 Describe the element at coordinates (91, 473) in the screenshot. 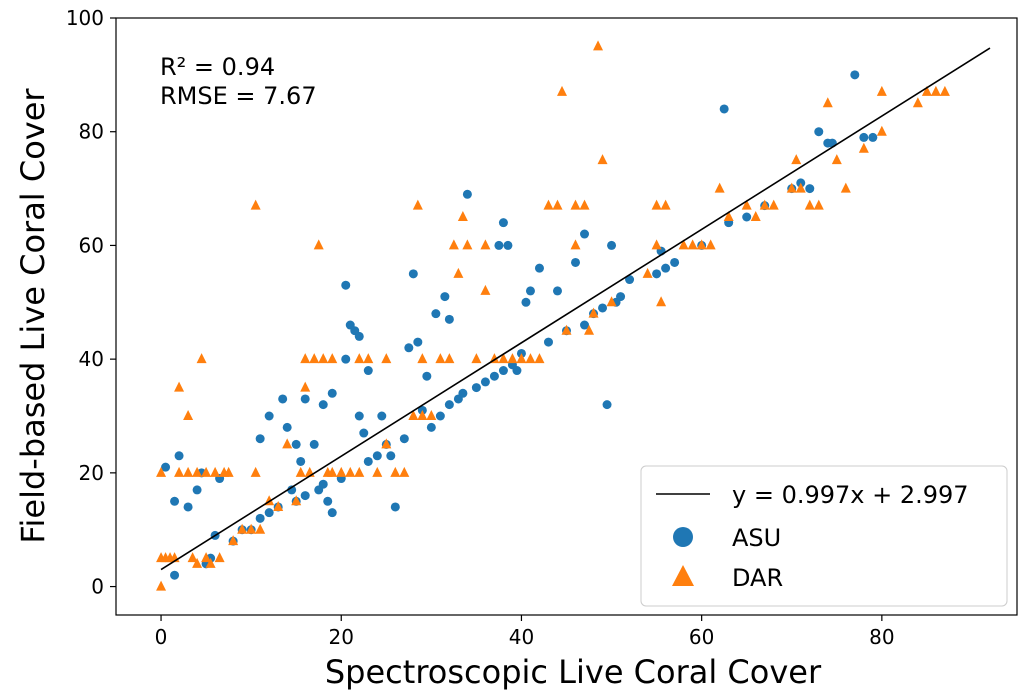

I see `y-tick-label: 20` at that location.